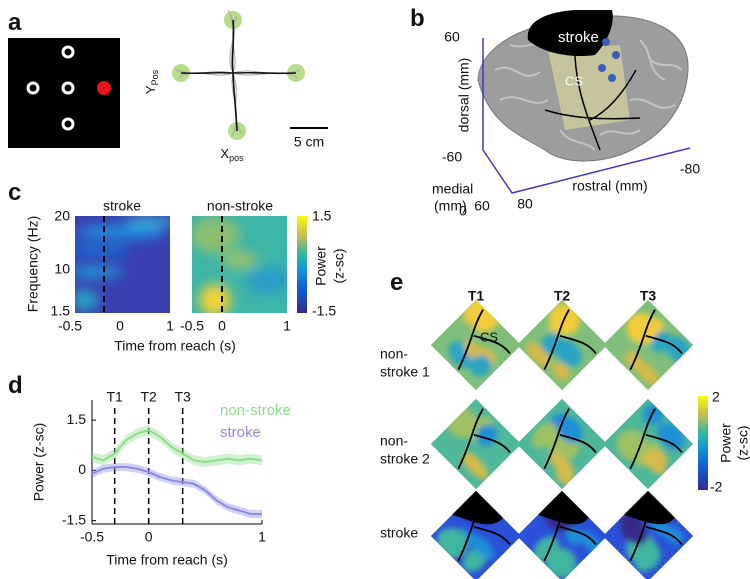 The image size is (750, 579). What do you see at coordinates (77, 419) in the screenshot?
I see `y-tick-label: 1.5` at bounding box center [77, 419].